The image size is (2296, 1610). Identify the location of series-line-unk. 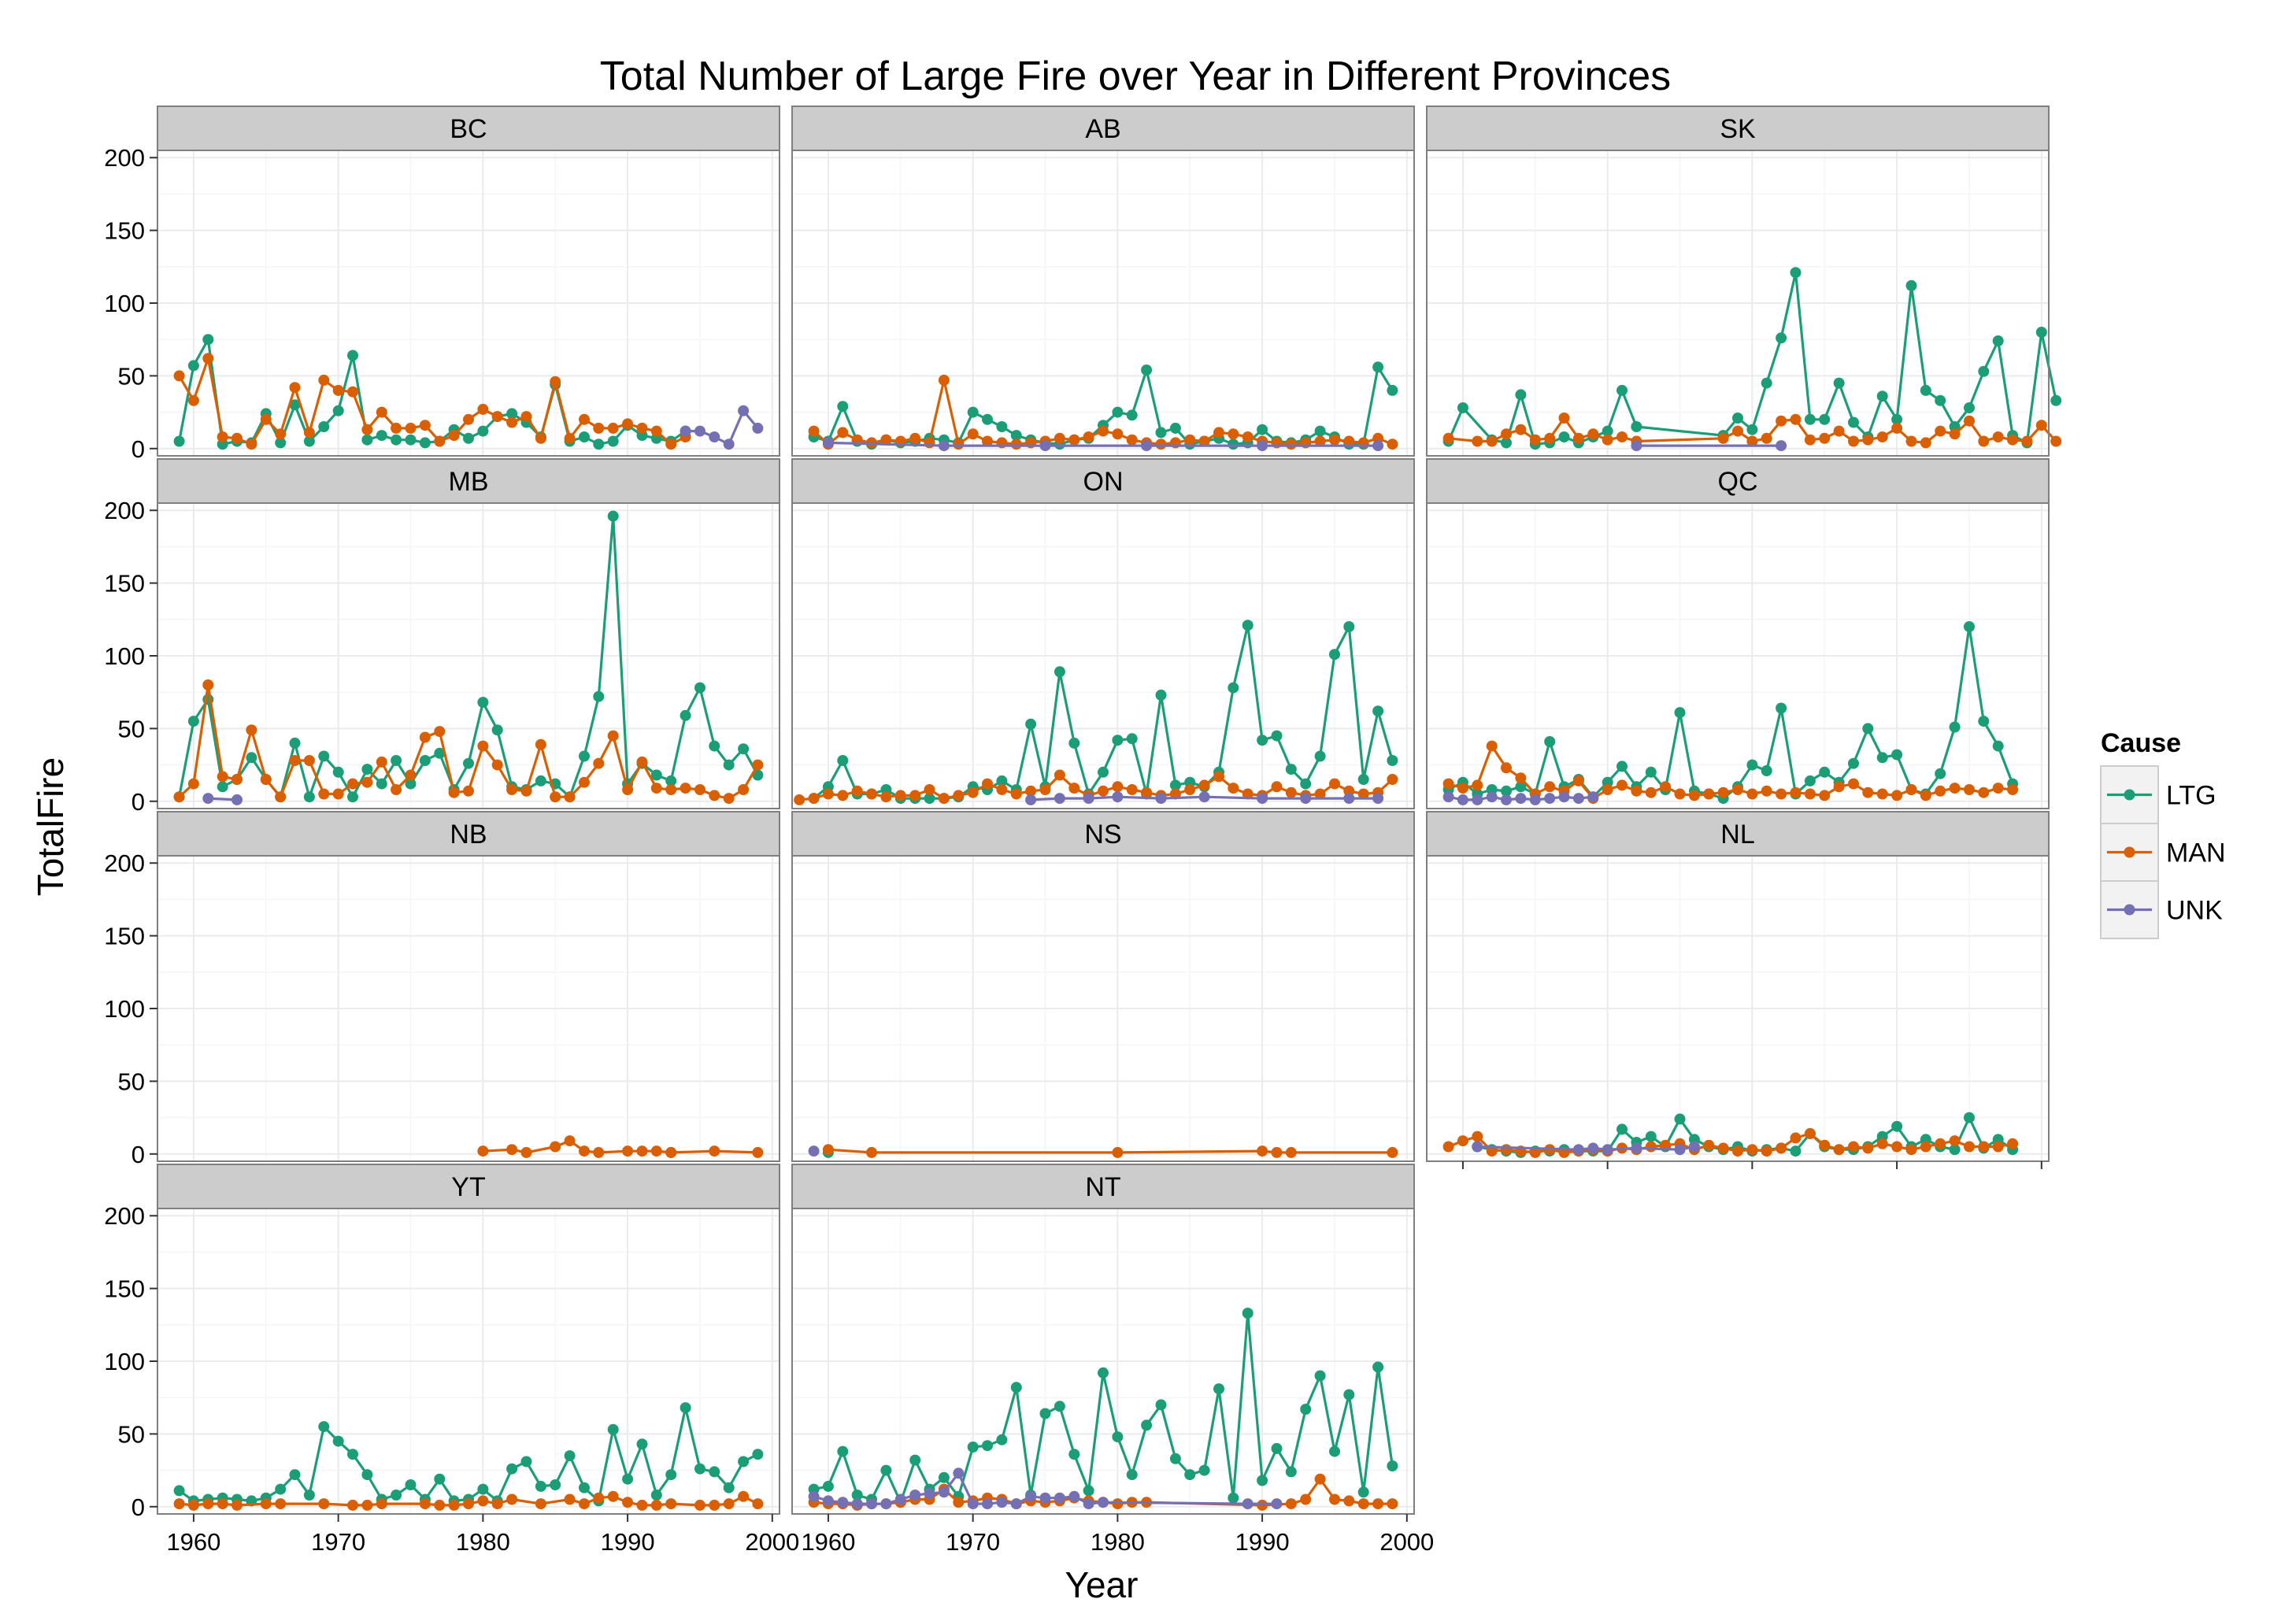
(1205, 798).